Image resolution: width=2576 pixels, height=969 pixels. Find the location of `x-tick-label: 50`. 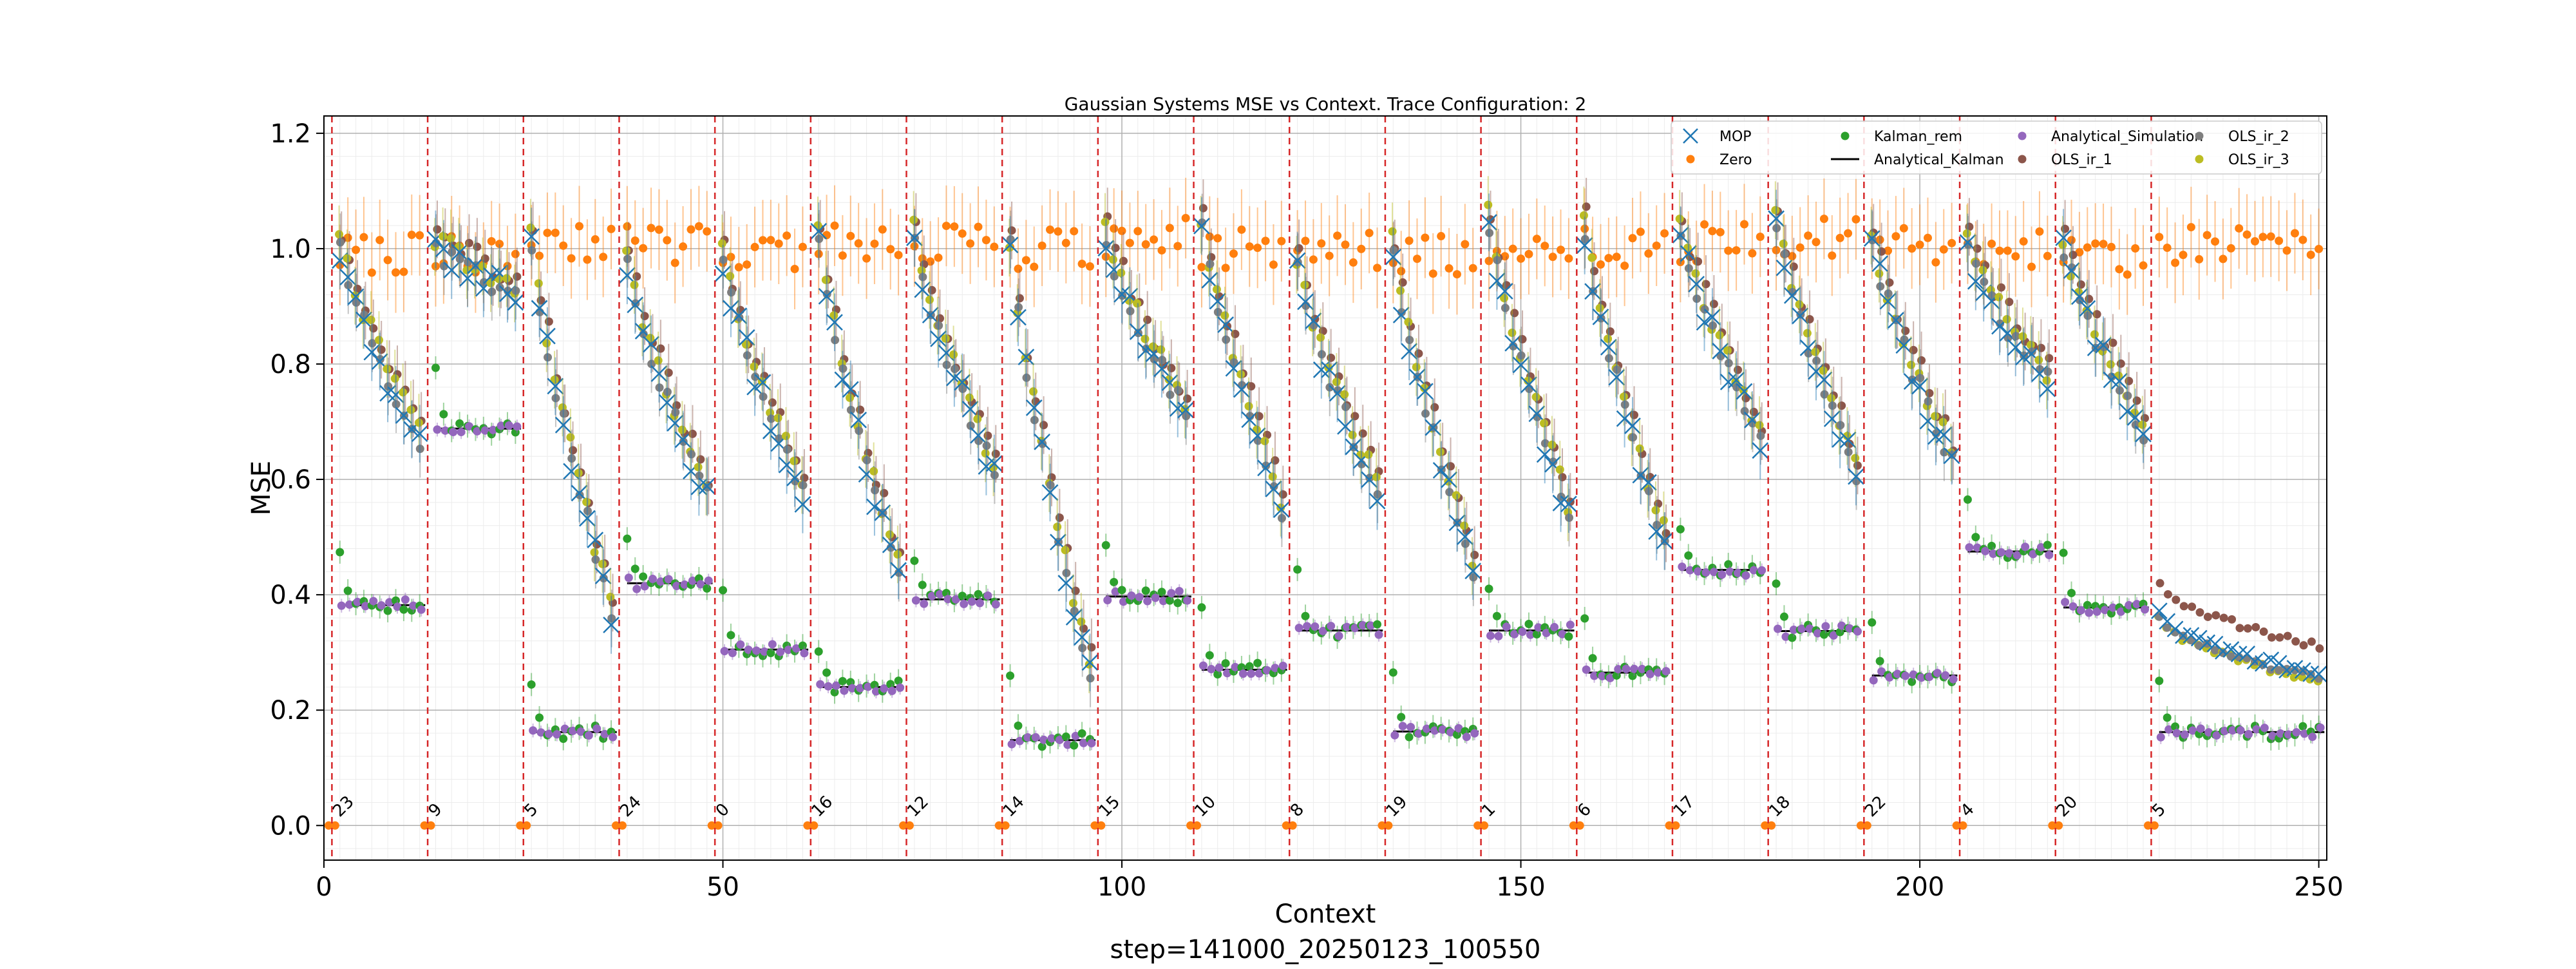

x-tick-label: 50 is located at coordinates (722, 887).